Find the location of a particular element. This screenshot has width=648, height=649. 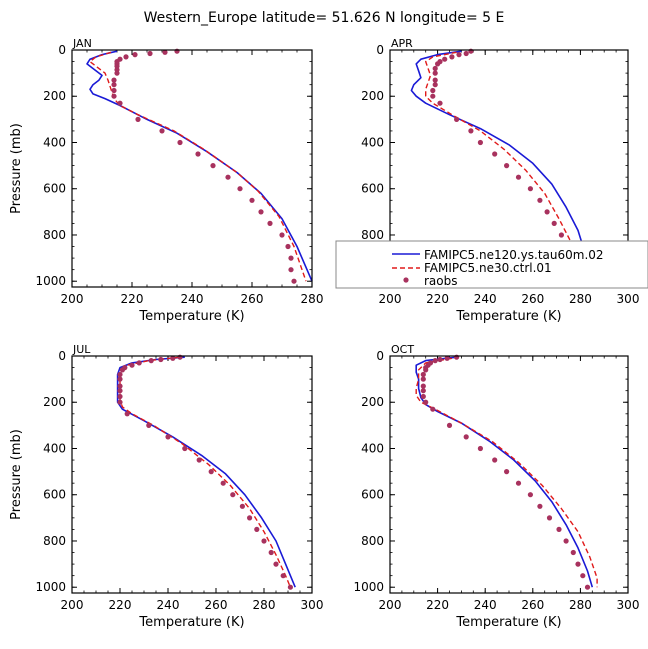

x-tick-label: 300 is located at coordinates (628, 299).